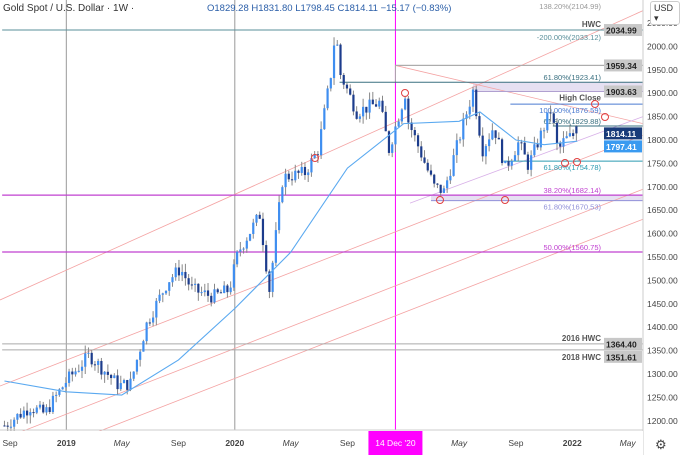  I want to click on level-label: -200.00%(2033.12), so click(569, 37).